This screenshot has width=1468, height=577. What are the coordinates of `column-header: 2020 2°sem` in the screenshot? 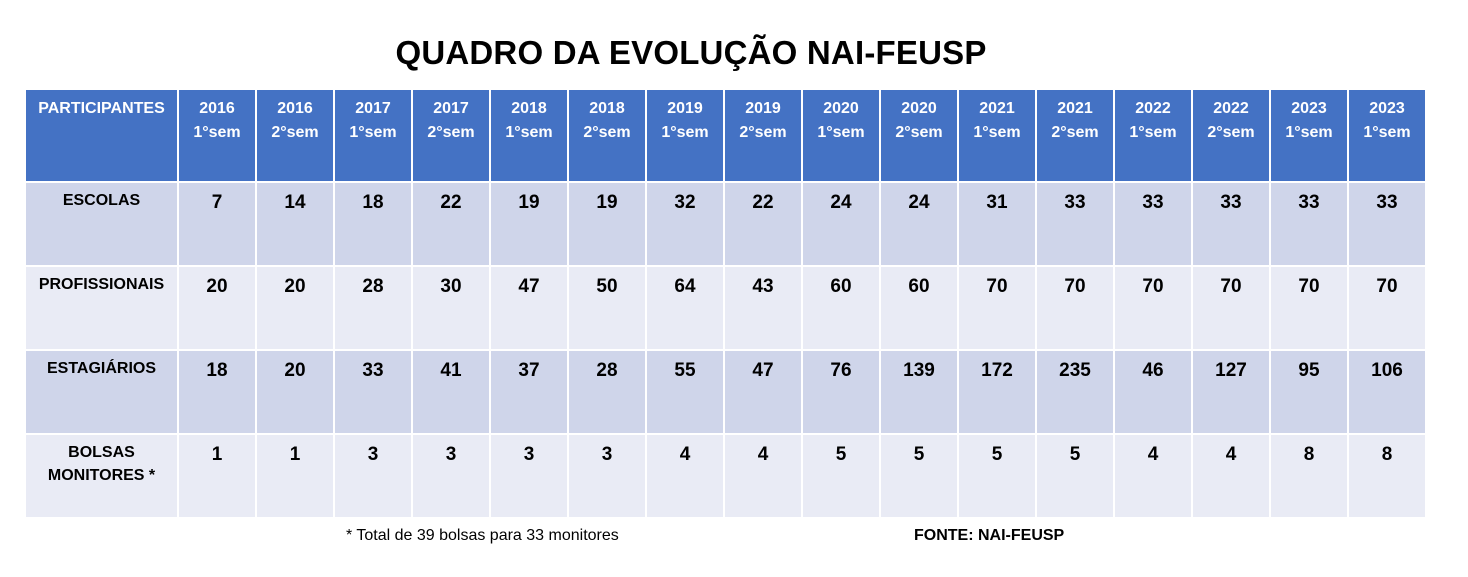 It's located at (919, 135).